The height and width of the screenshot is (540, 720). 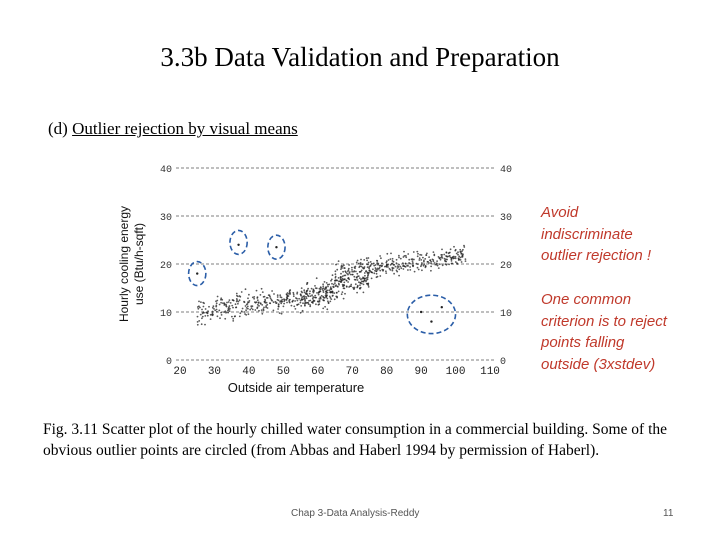 What do you see at coordinates (421, 372) in the screenshot?
I see `x-tick-label: 90` at bounding box center [421, 372].